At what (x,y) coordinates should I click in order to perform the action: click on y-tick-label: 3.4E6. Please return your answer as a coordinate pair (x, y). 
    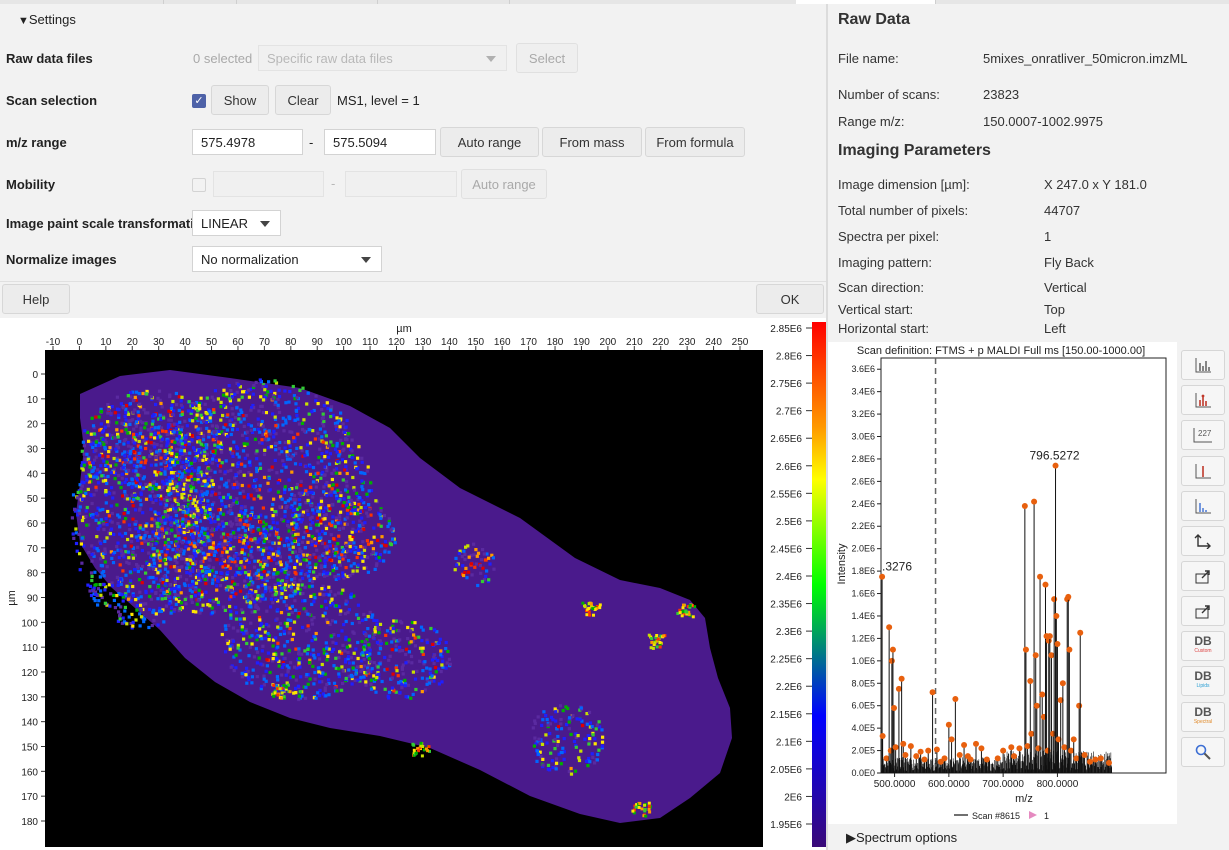
    Looking at the image, I should click on (863, 392).